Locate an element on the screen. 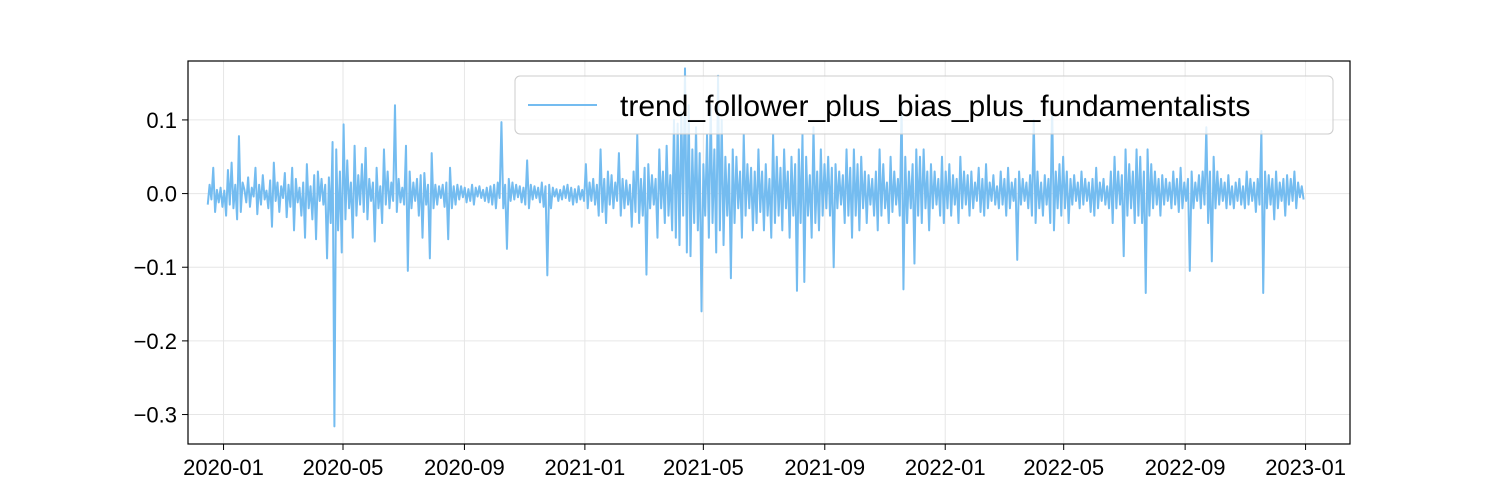  y-tick-label: 0.1 is located at coordinates (161, 120).